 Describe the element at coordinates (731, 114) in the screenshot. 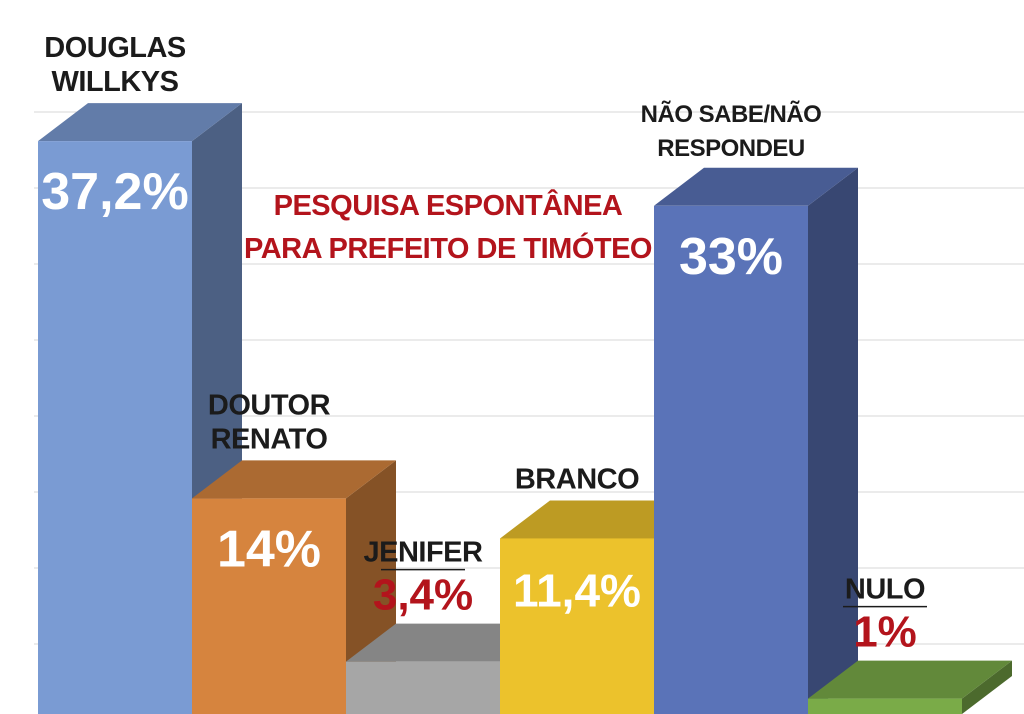

I see `bar-name-label: NÃO SABE/NÃO` at that location.